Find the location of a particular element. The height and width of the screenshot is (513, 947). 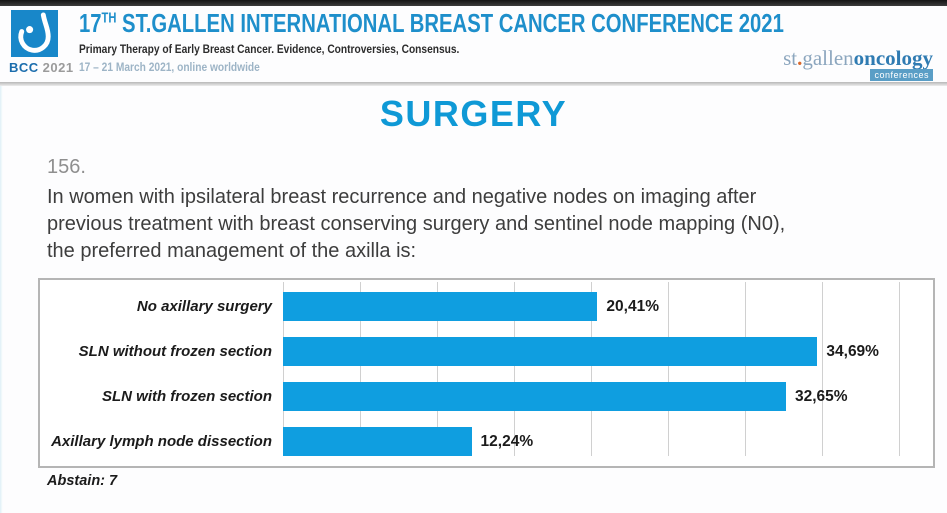

brand-st: st is located at coordinates (790, 58).